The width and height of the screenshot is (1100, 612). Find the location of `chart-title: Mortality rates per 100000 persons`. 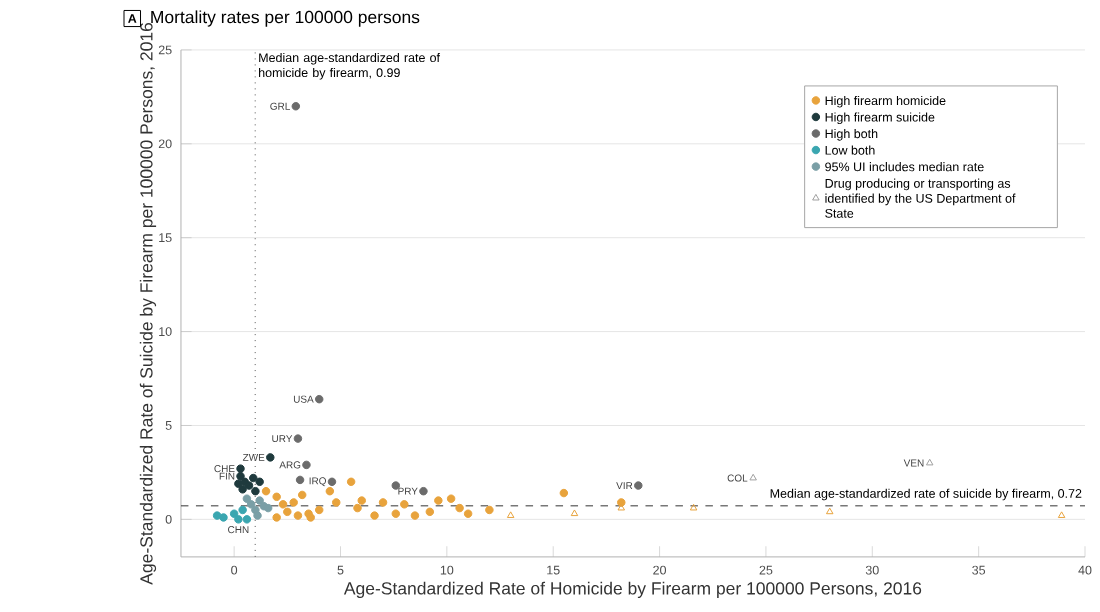

chart-title: Mortality rates per 100000 persons is located at coordinates (285, 18).